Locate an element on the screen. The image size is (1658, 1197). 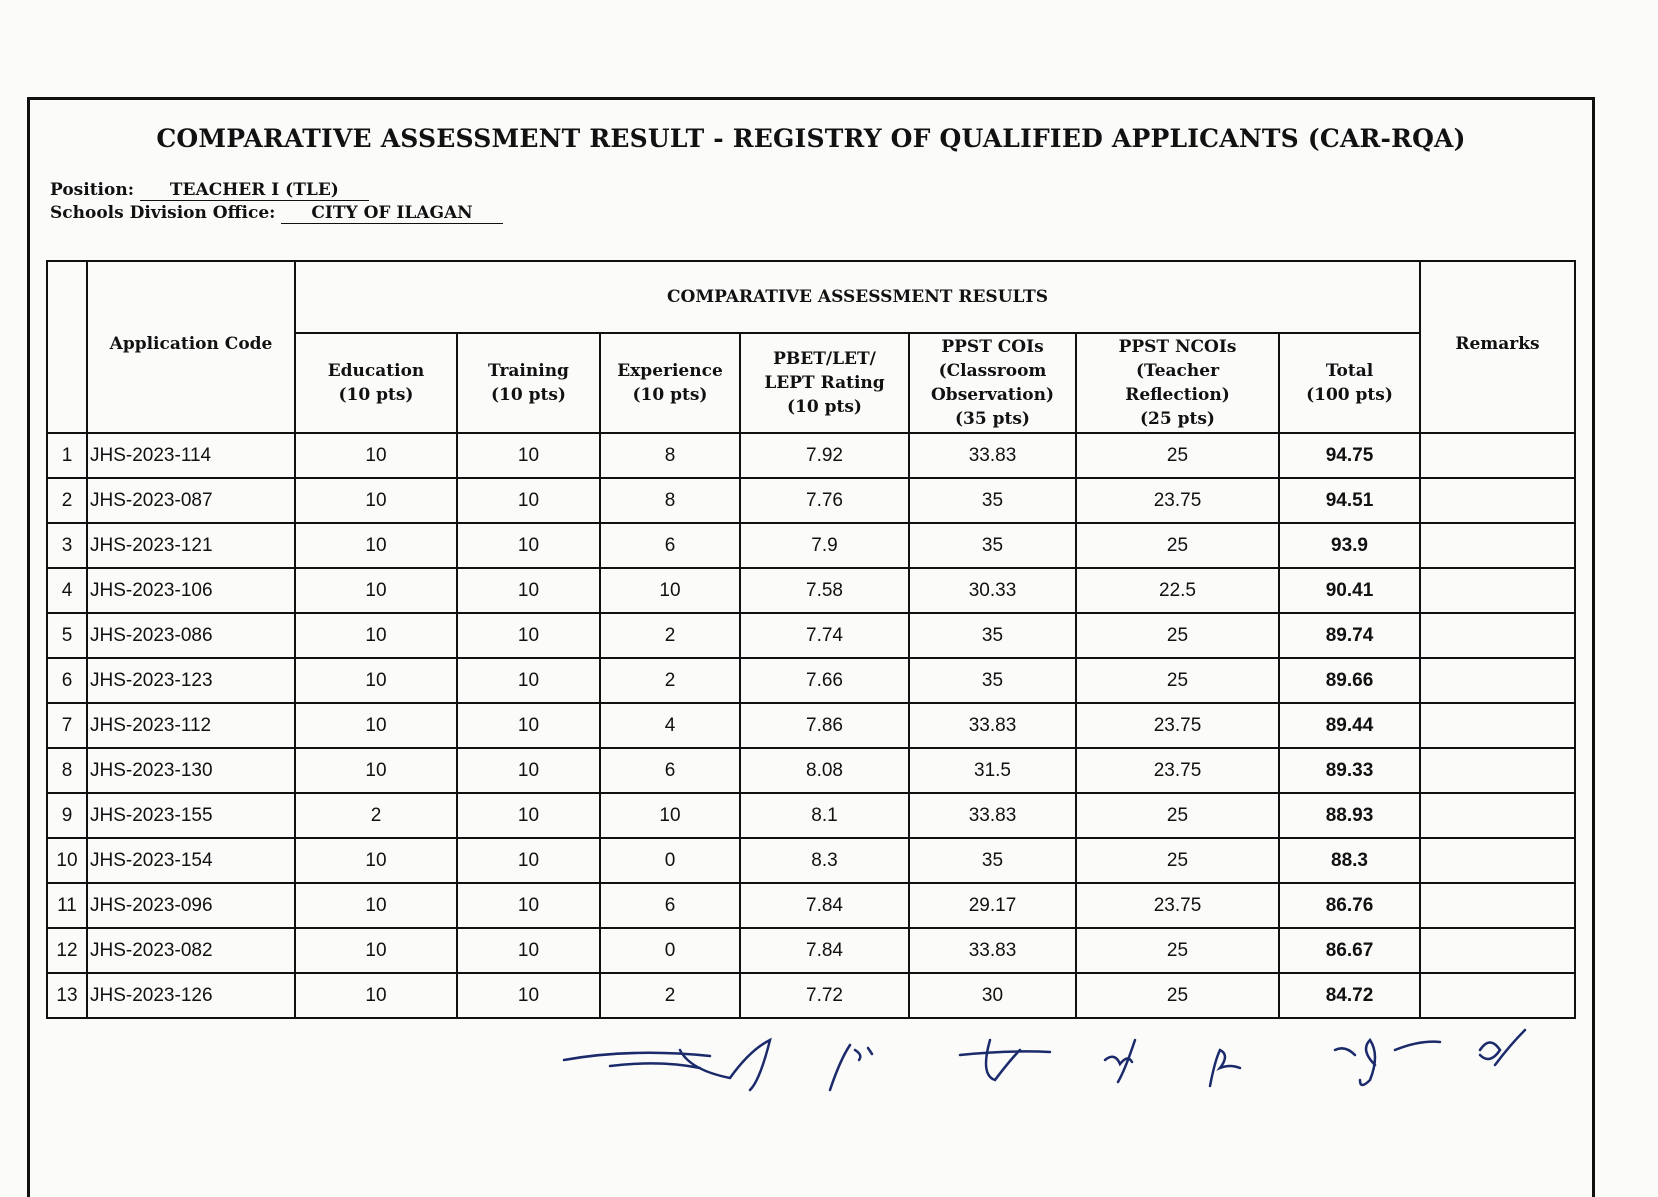
cell-total: 89.74 is located at coordinates (1349, 635).